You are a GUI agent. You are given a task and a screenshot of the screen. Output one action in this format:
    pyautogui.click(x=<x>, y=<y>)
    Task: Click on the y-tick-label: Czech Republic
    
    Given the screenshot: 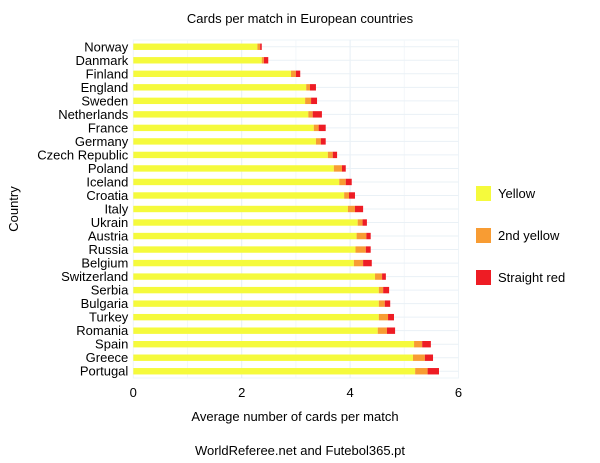 What is the action you would take?
    pyautogui.click(x=83, y=154)
    